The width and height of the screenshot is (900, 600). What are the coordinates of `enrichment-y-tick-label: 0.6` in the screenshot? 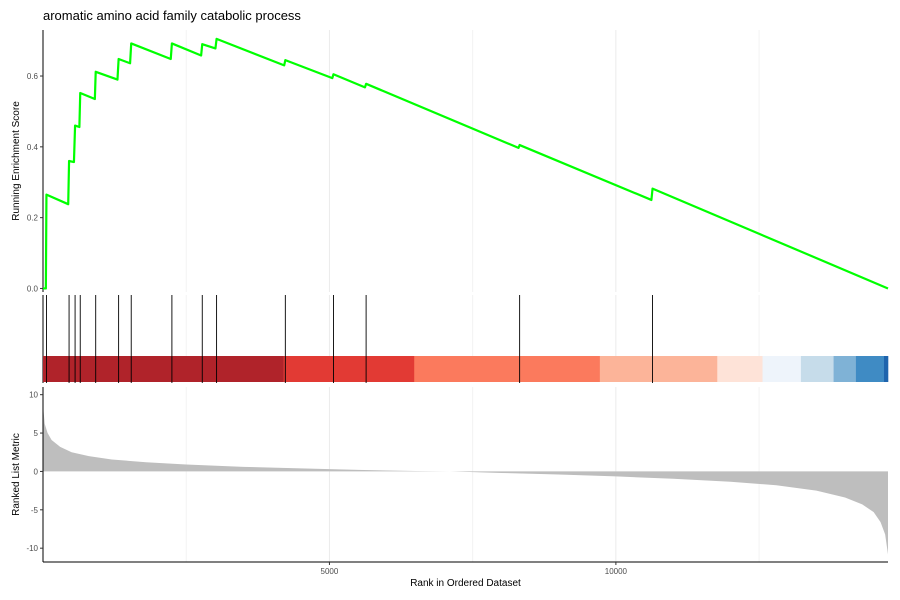 It's located at (33, 76).